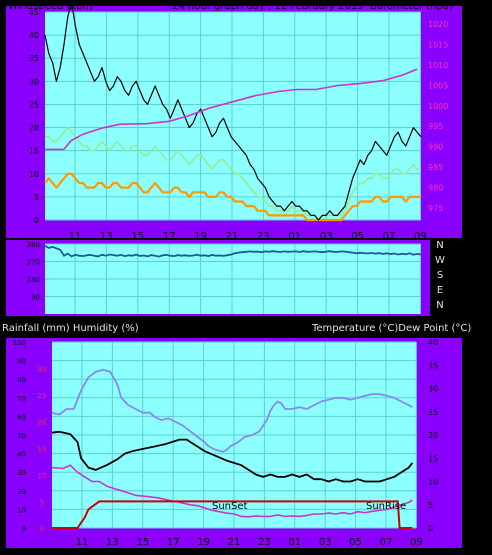 The height and width of the screenshot is (555, 492). What do you see at coordinates (24, 529) in the screenshot?
I see `humidity-tick-label: 0` at bounding box center [24, 529].